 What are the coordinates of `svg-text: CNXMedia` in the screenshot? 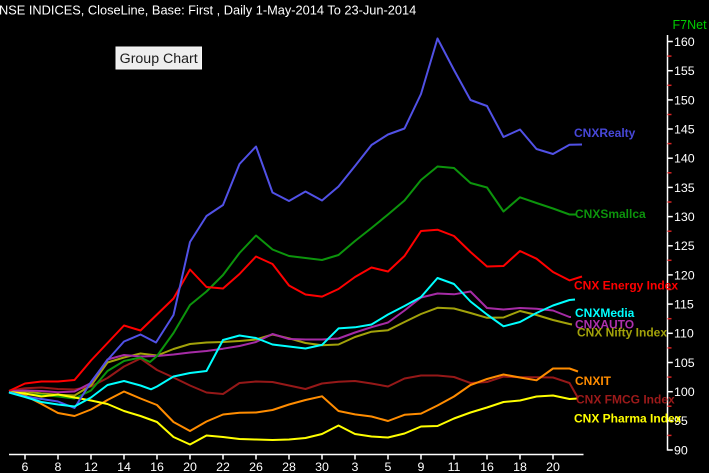 It's located at (605, 313).